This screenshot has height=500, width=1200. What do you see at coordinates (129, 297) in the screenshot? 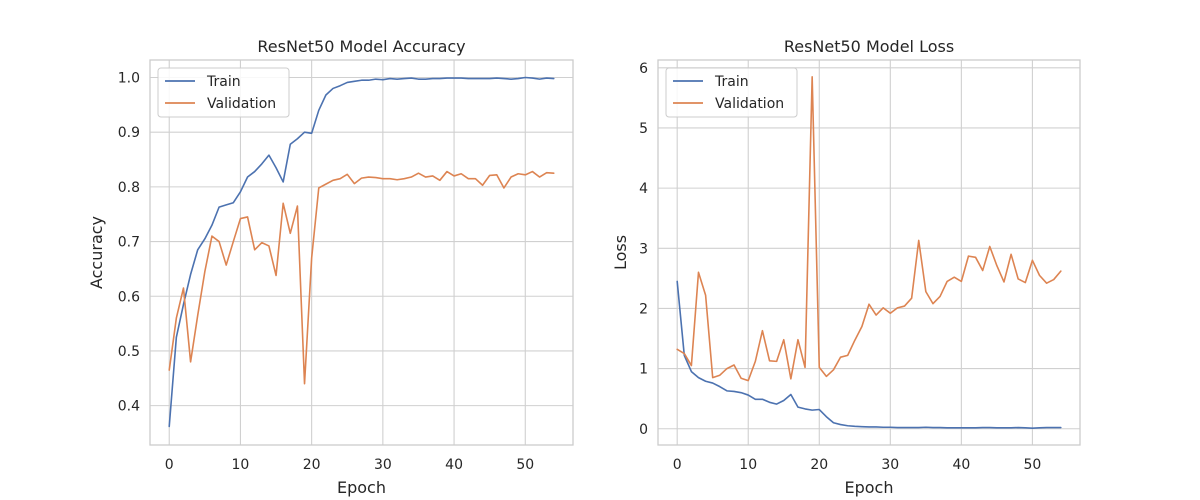
I see `y-tick-label: 0.6` at bounding box center [129, 297].